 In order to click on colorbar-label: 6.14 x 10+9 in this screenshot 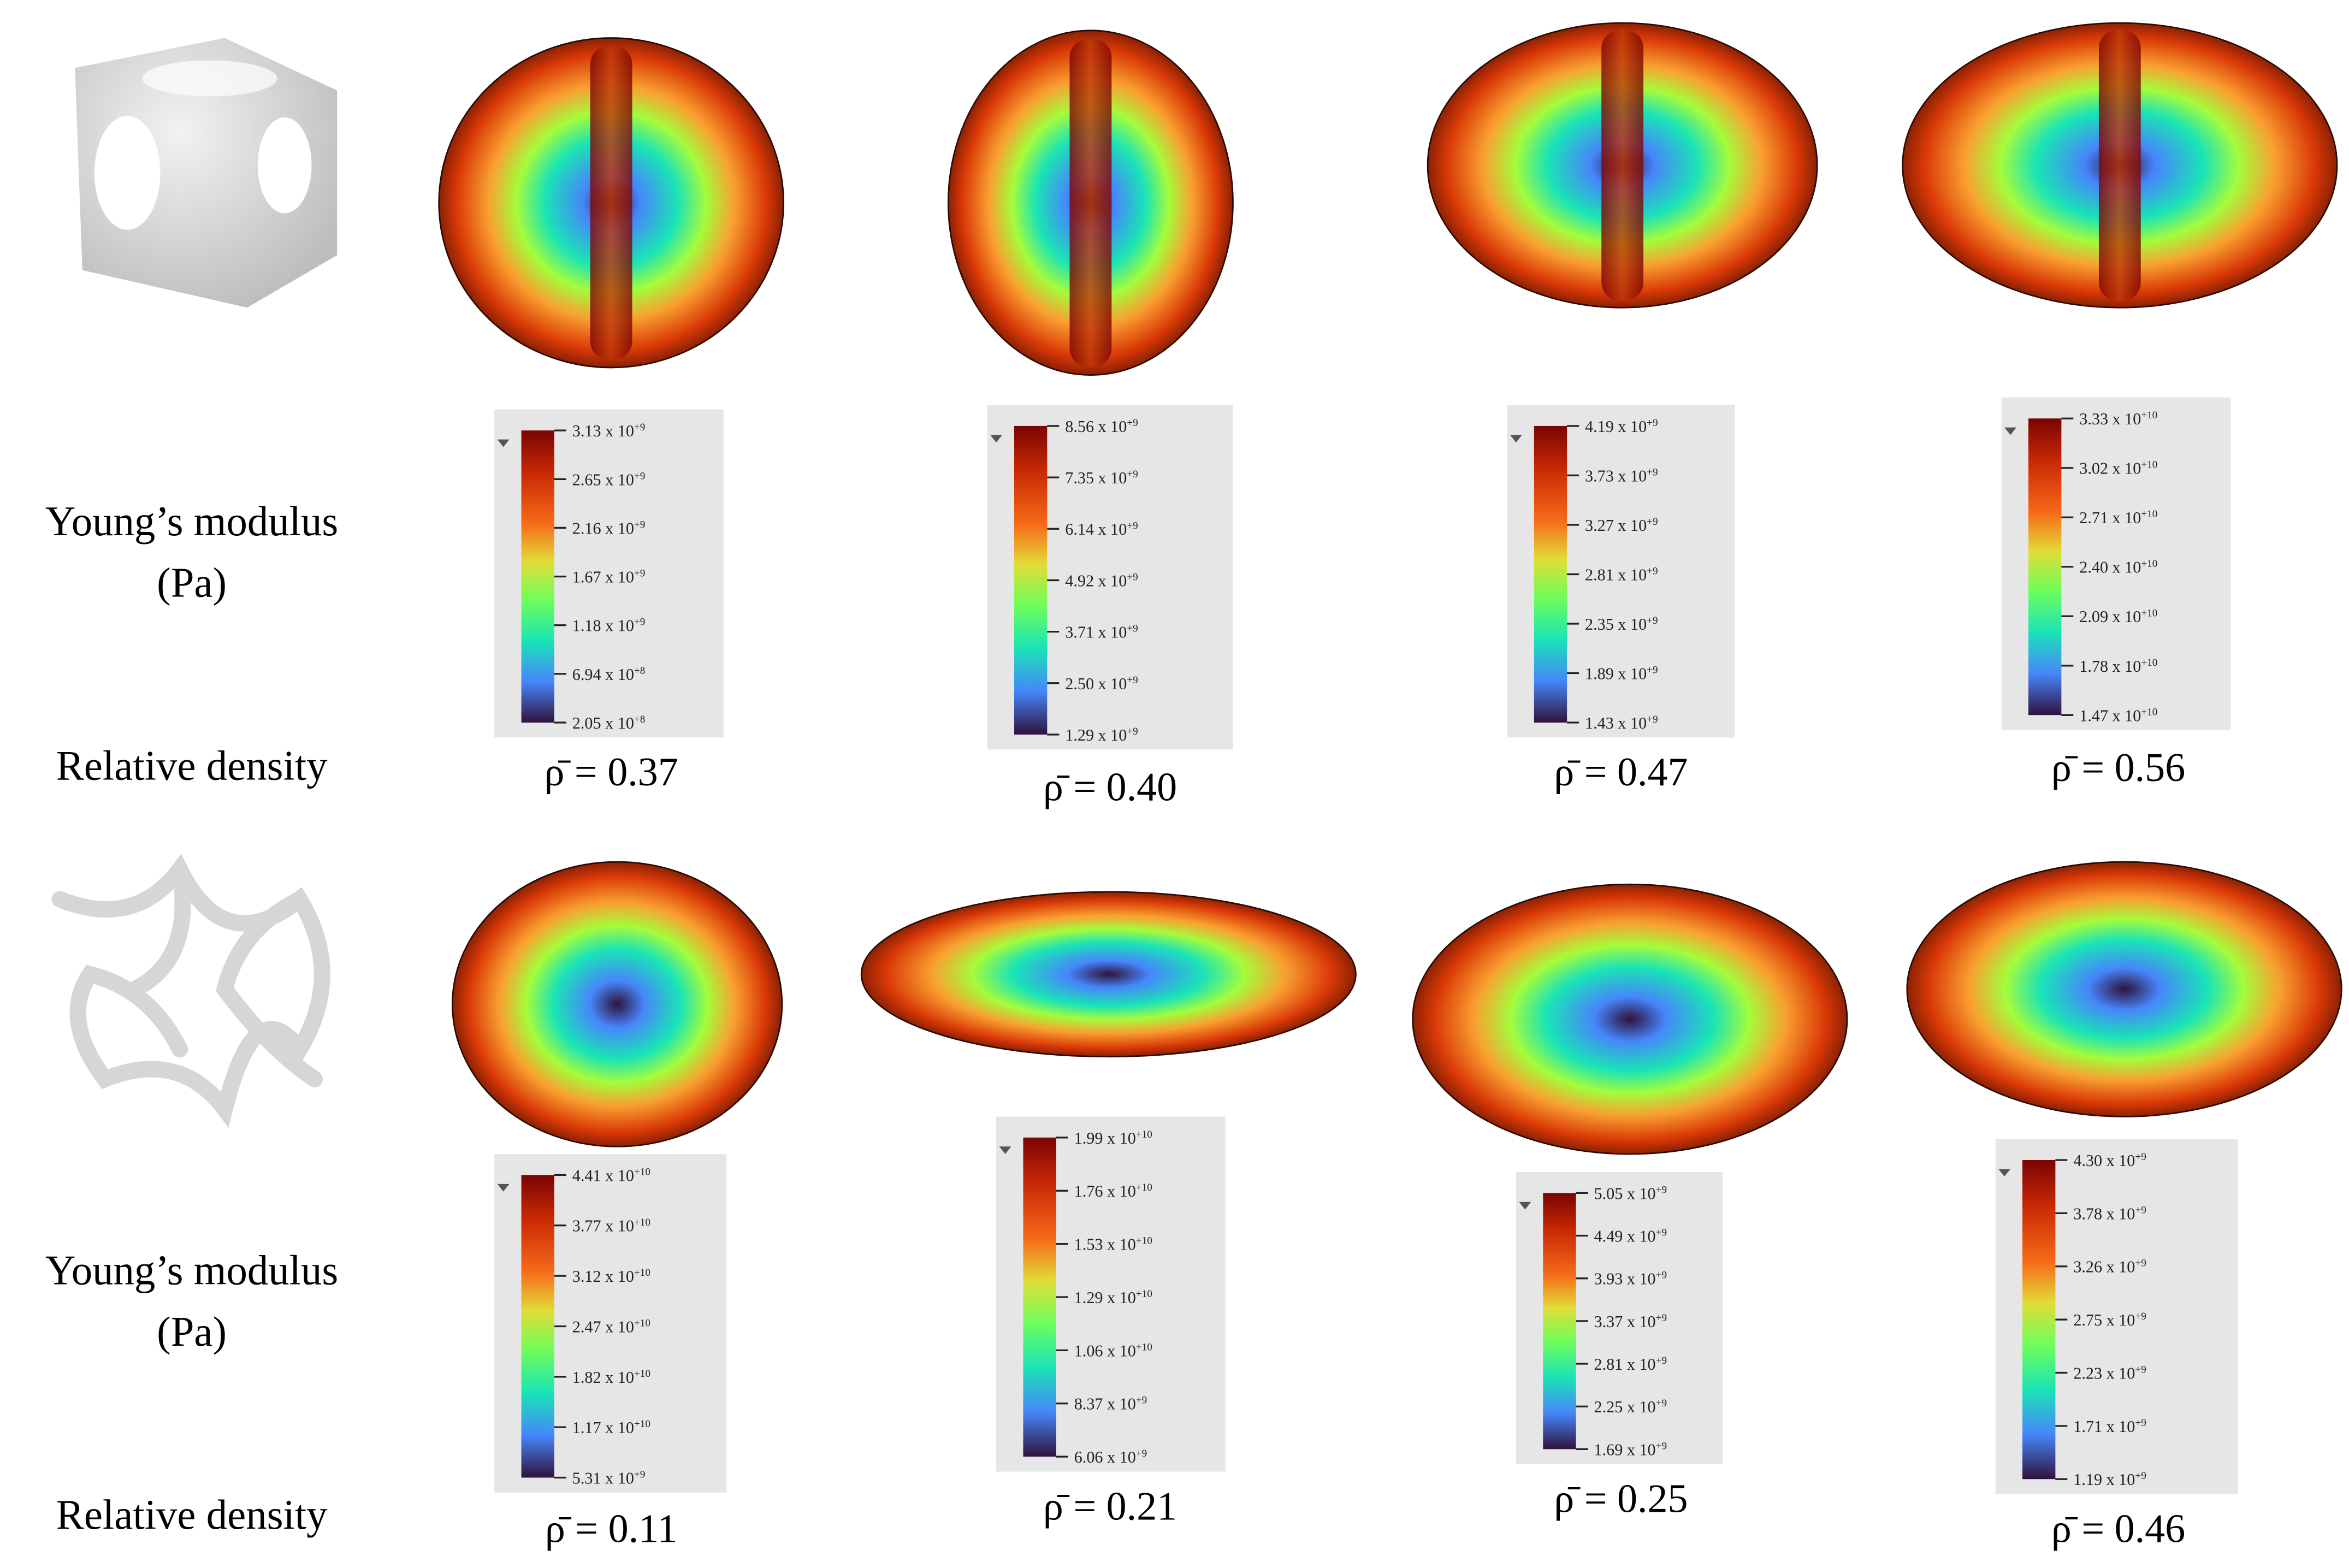, I will do `click(1101, 529)`.